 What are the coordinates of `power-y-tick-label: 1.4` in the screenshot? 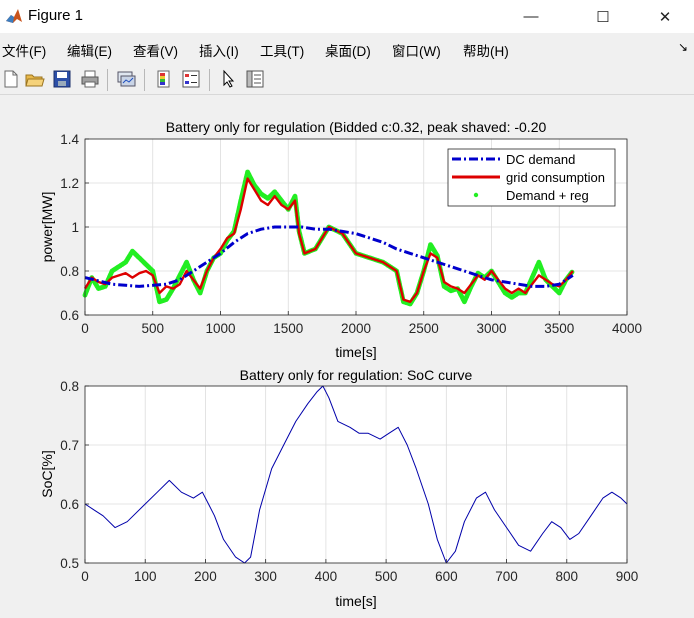 It's located at (69, 139).